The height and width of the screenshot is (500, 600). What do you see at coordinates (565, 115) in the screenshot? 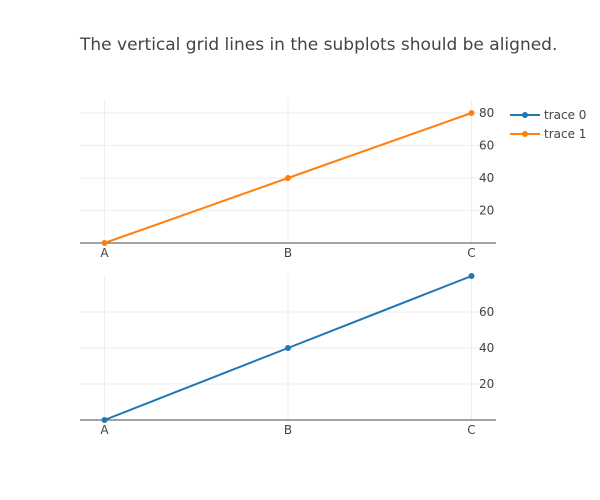
I see `legend-label: trace 0` at bounding box center [565, 115].